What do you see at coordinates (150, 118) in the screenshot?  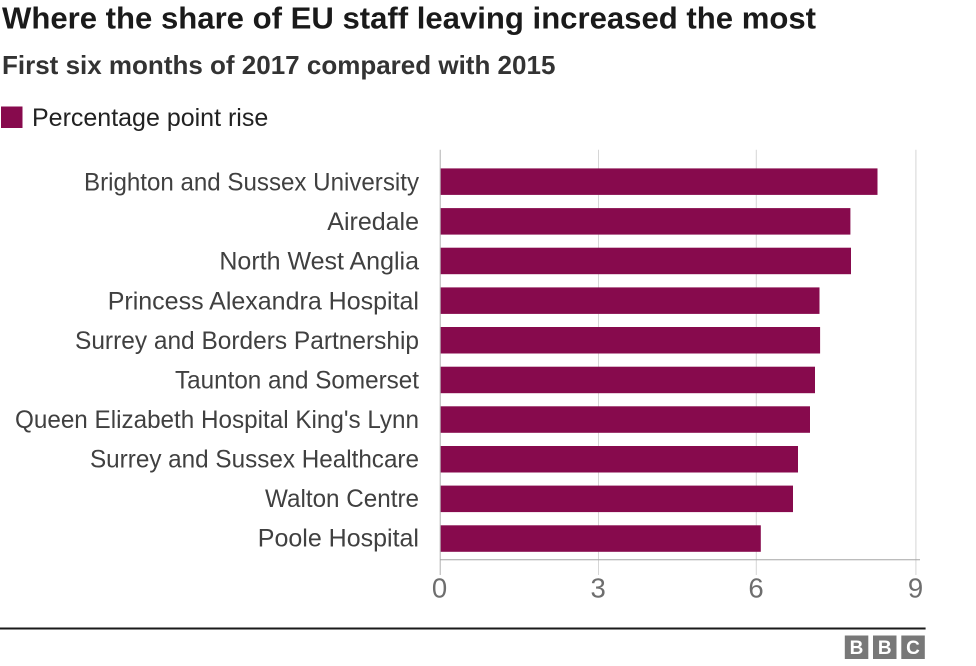 I see `svg-text: Percentage point rise` at bounding box center [150, 118].